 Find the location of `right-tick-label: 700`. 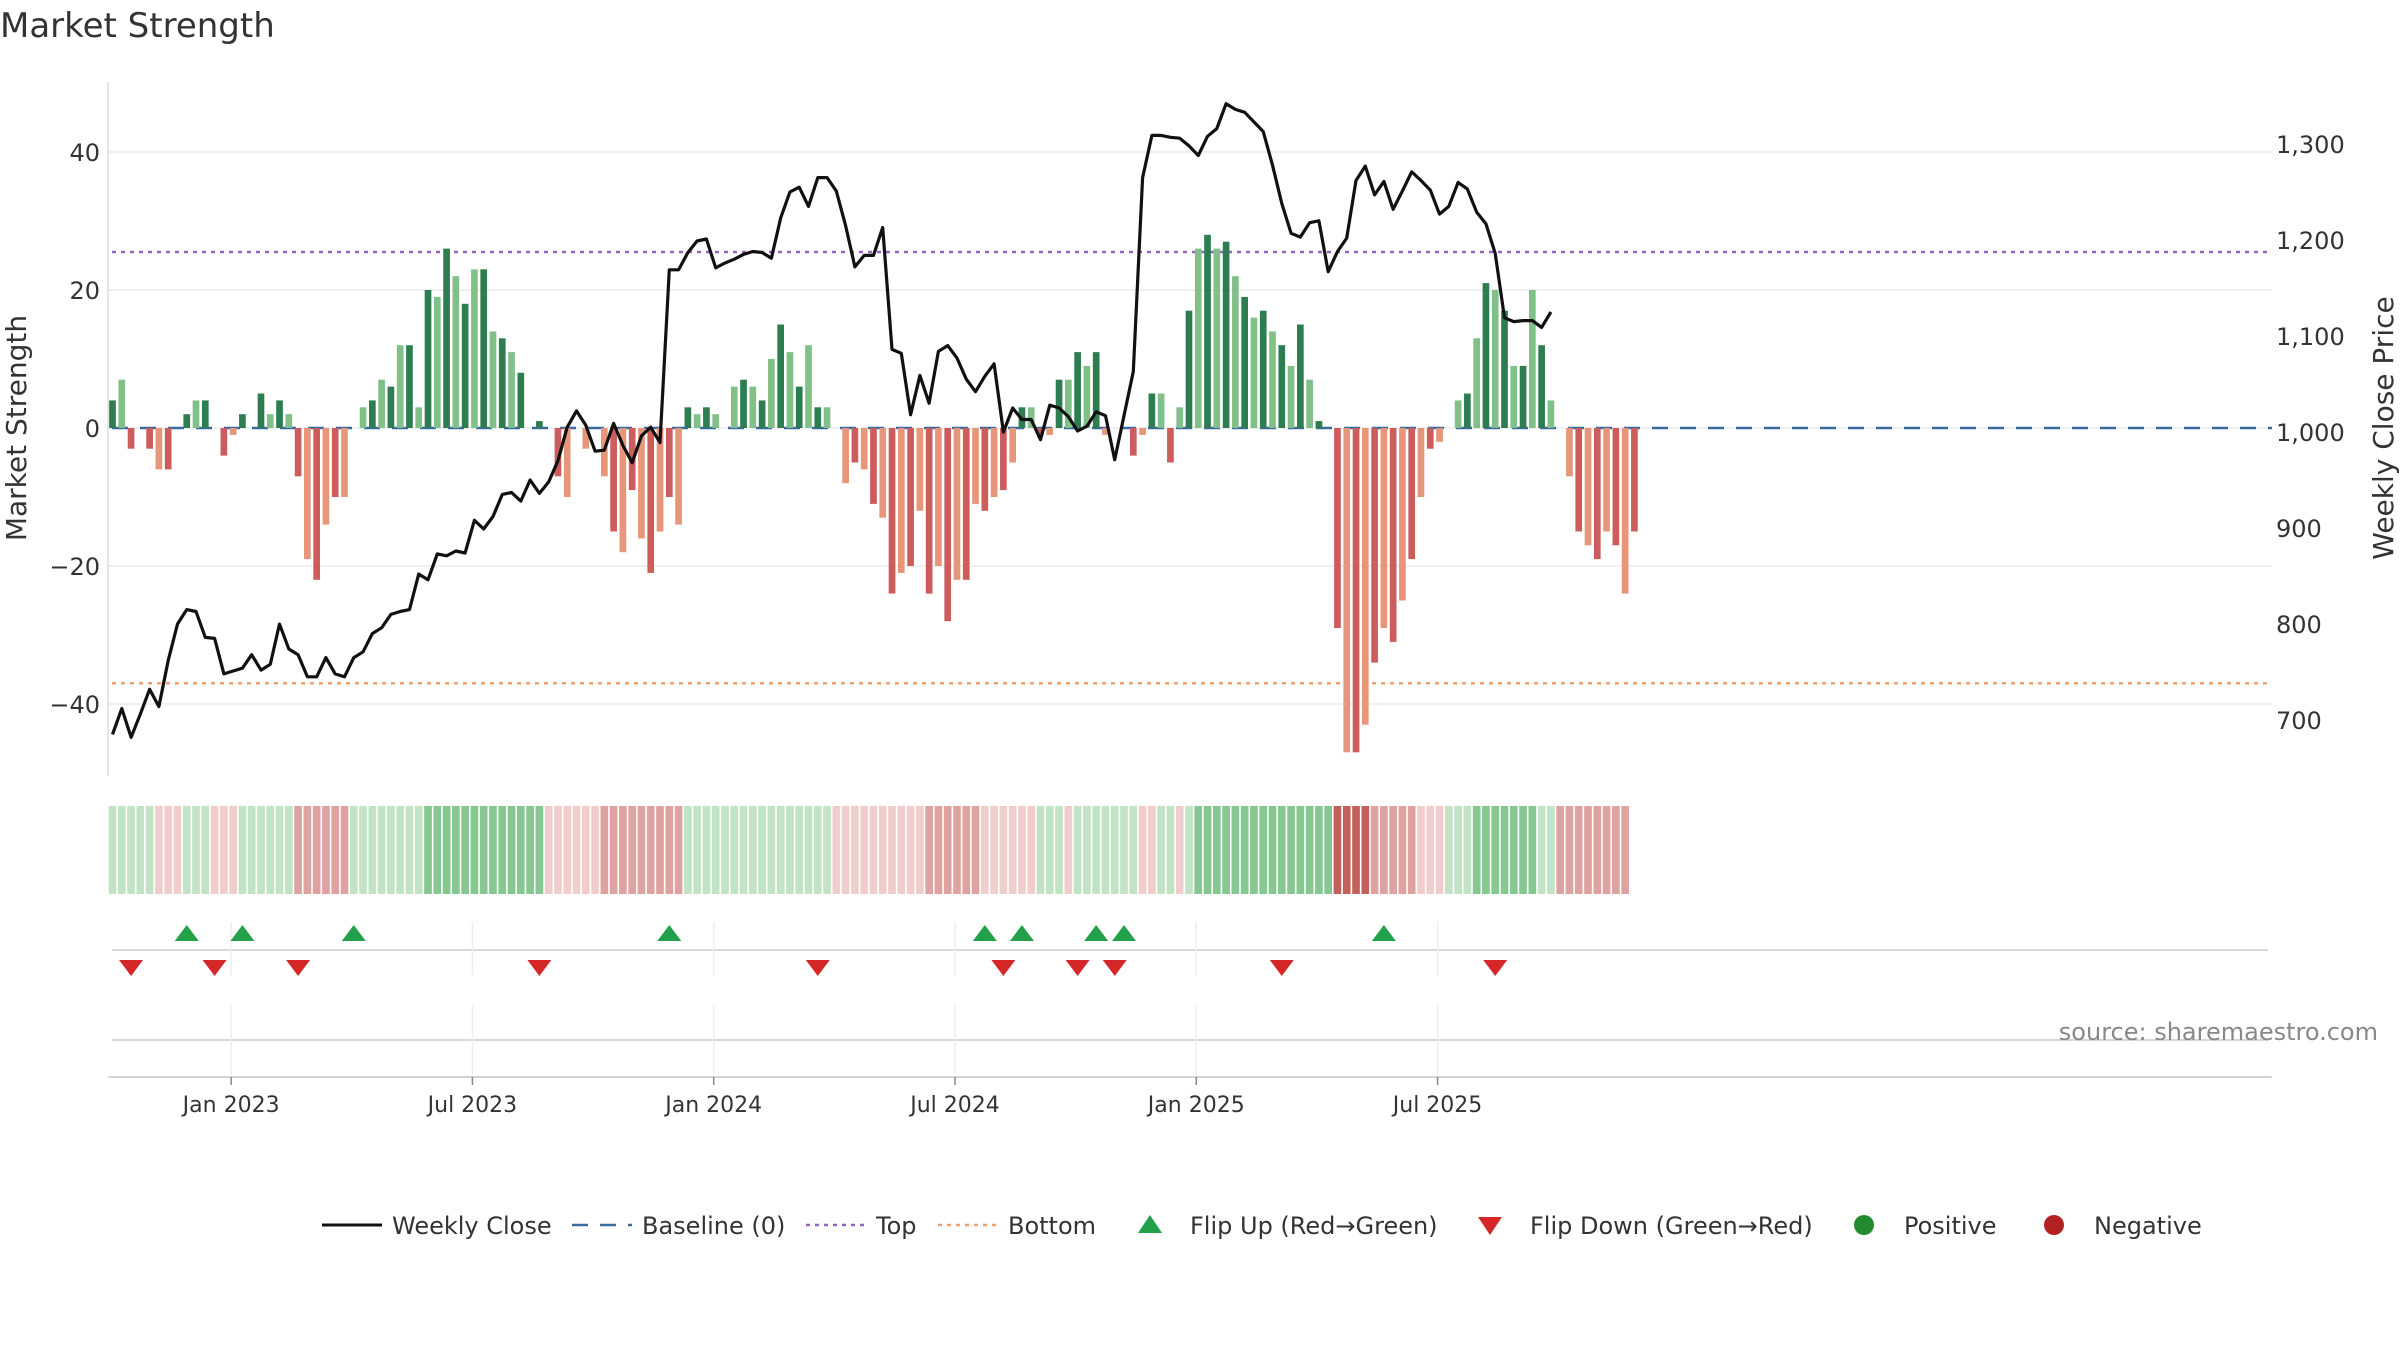

right-tick-label: 700 is located at coordinates (2299, 721).